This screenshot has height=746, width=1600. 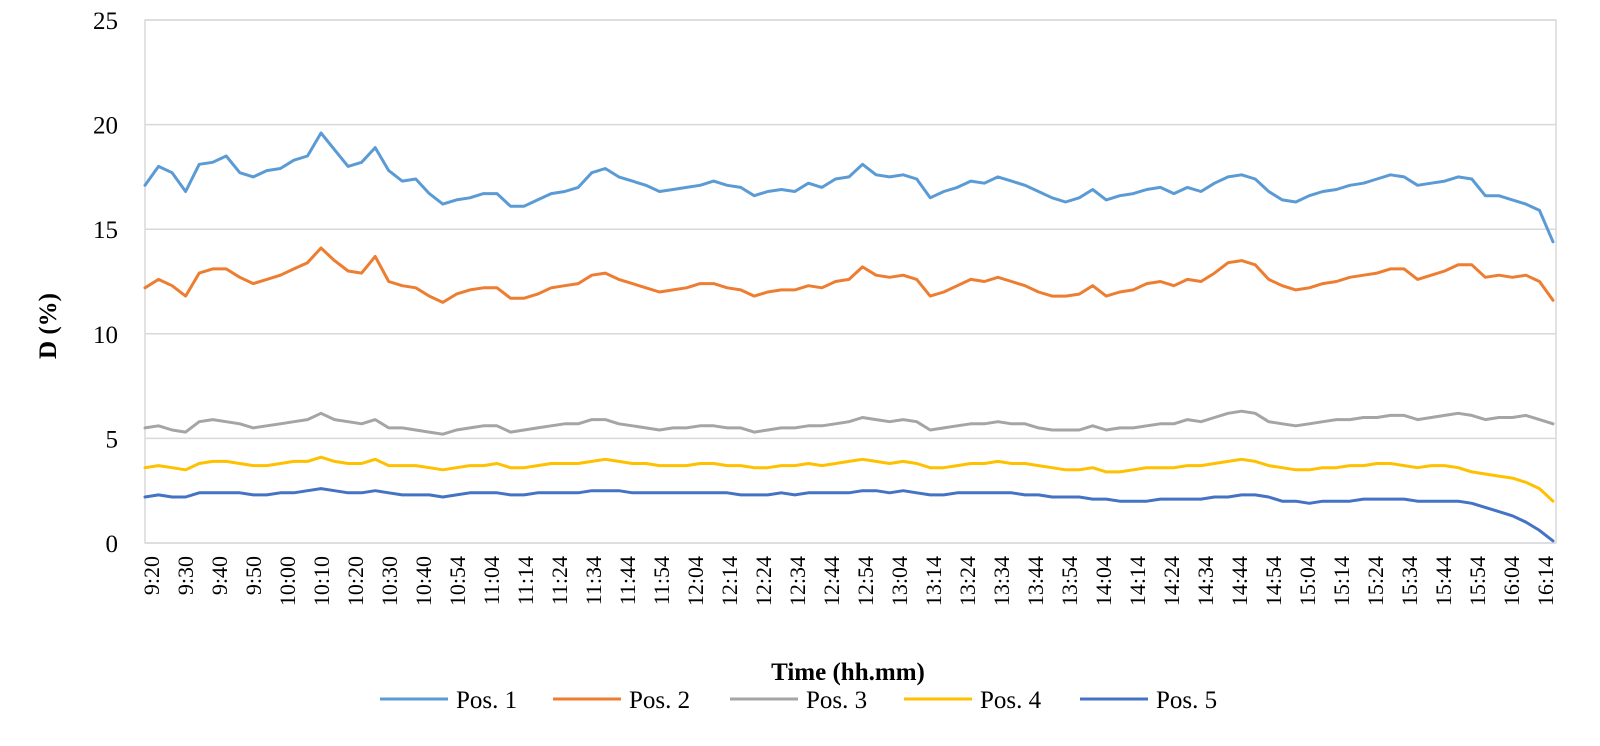 What do you see at coordinates (798, 700) in the screenshot?
I see `legend: Pos. 1 Pos. 2 Pos. 3 Pos. 4 Pos. 5` at bounding box center [798, 700].